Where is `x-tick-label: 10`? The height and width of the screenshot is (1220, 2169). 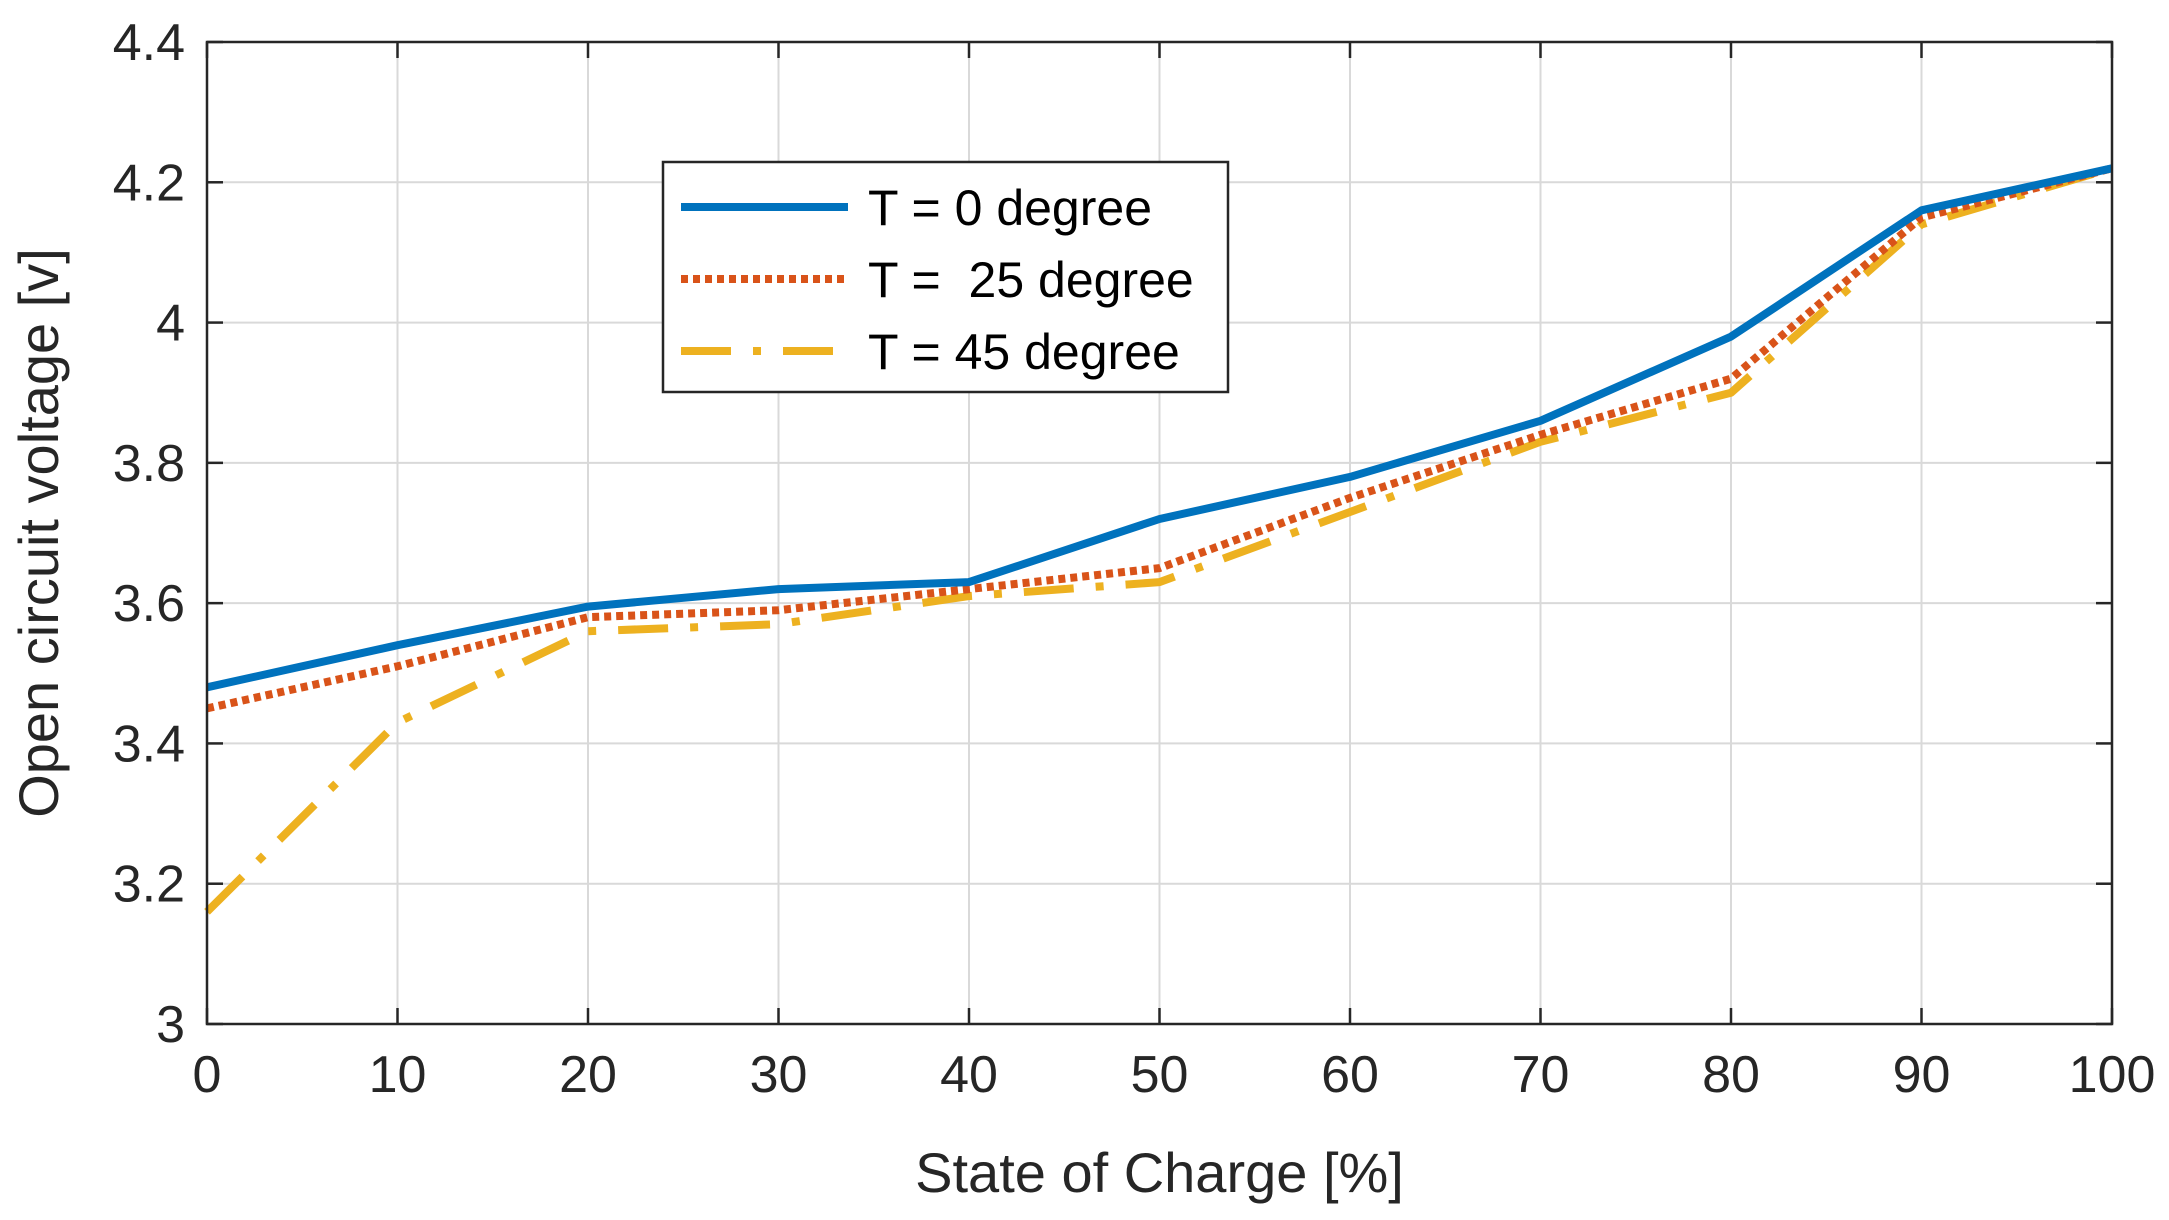 x-tick-label: 10 is located at coordinates (398, 1075).